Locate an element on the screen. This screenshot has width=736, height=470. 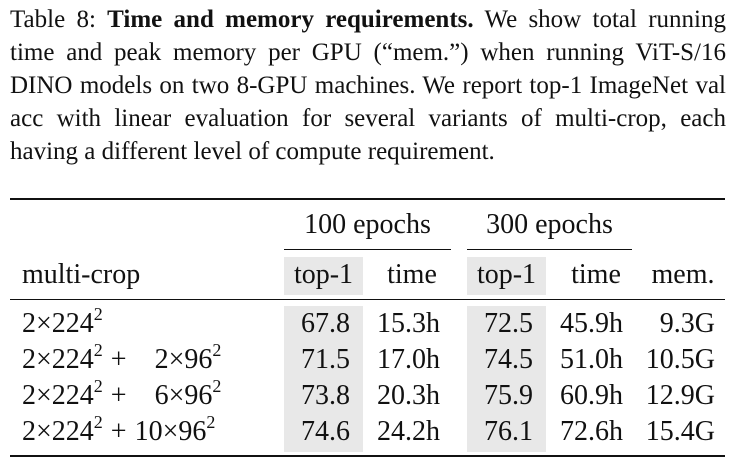
table-mid-rule is located at coordinates (367, 299).